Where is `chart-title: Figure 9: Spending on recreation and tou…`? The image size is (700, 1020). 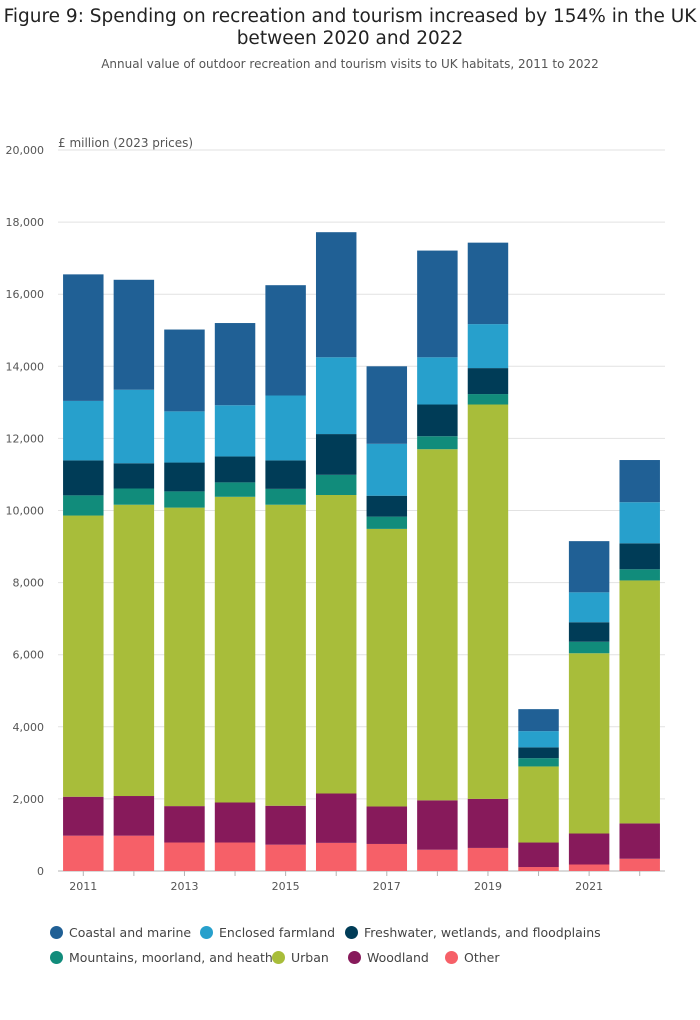
chart-title: Figure 9: Spending on recreation and tou… is located at coordinates (350, 27).